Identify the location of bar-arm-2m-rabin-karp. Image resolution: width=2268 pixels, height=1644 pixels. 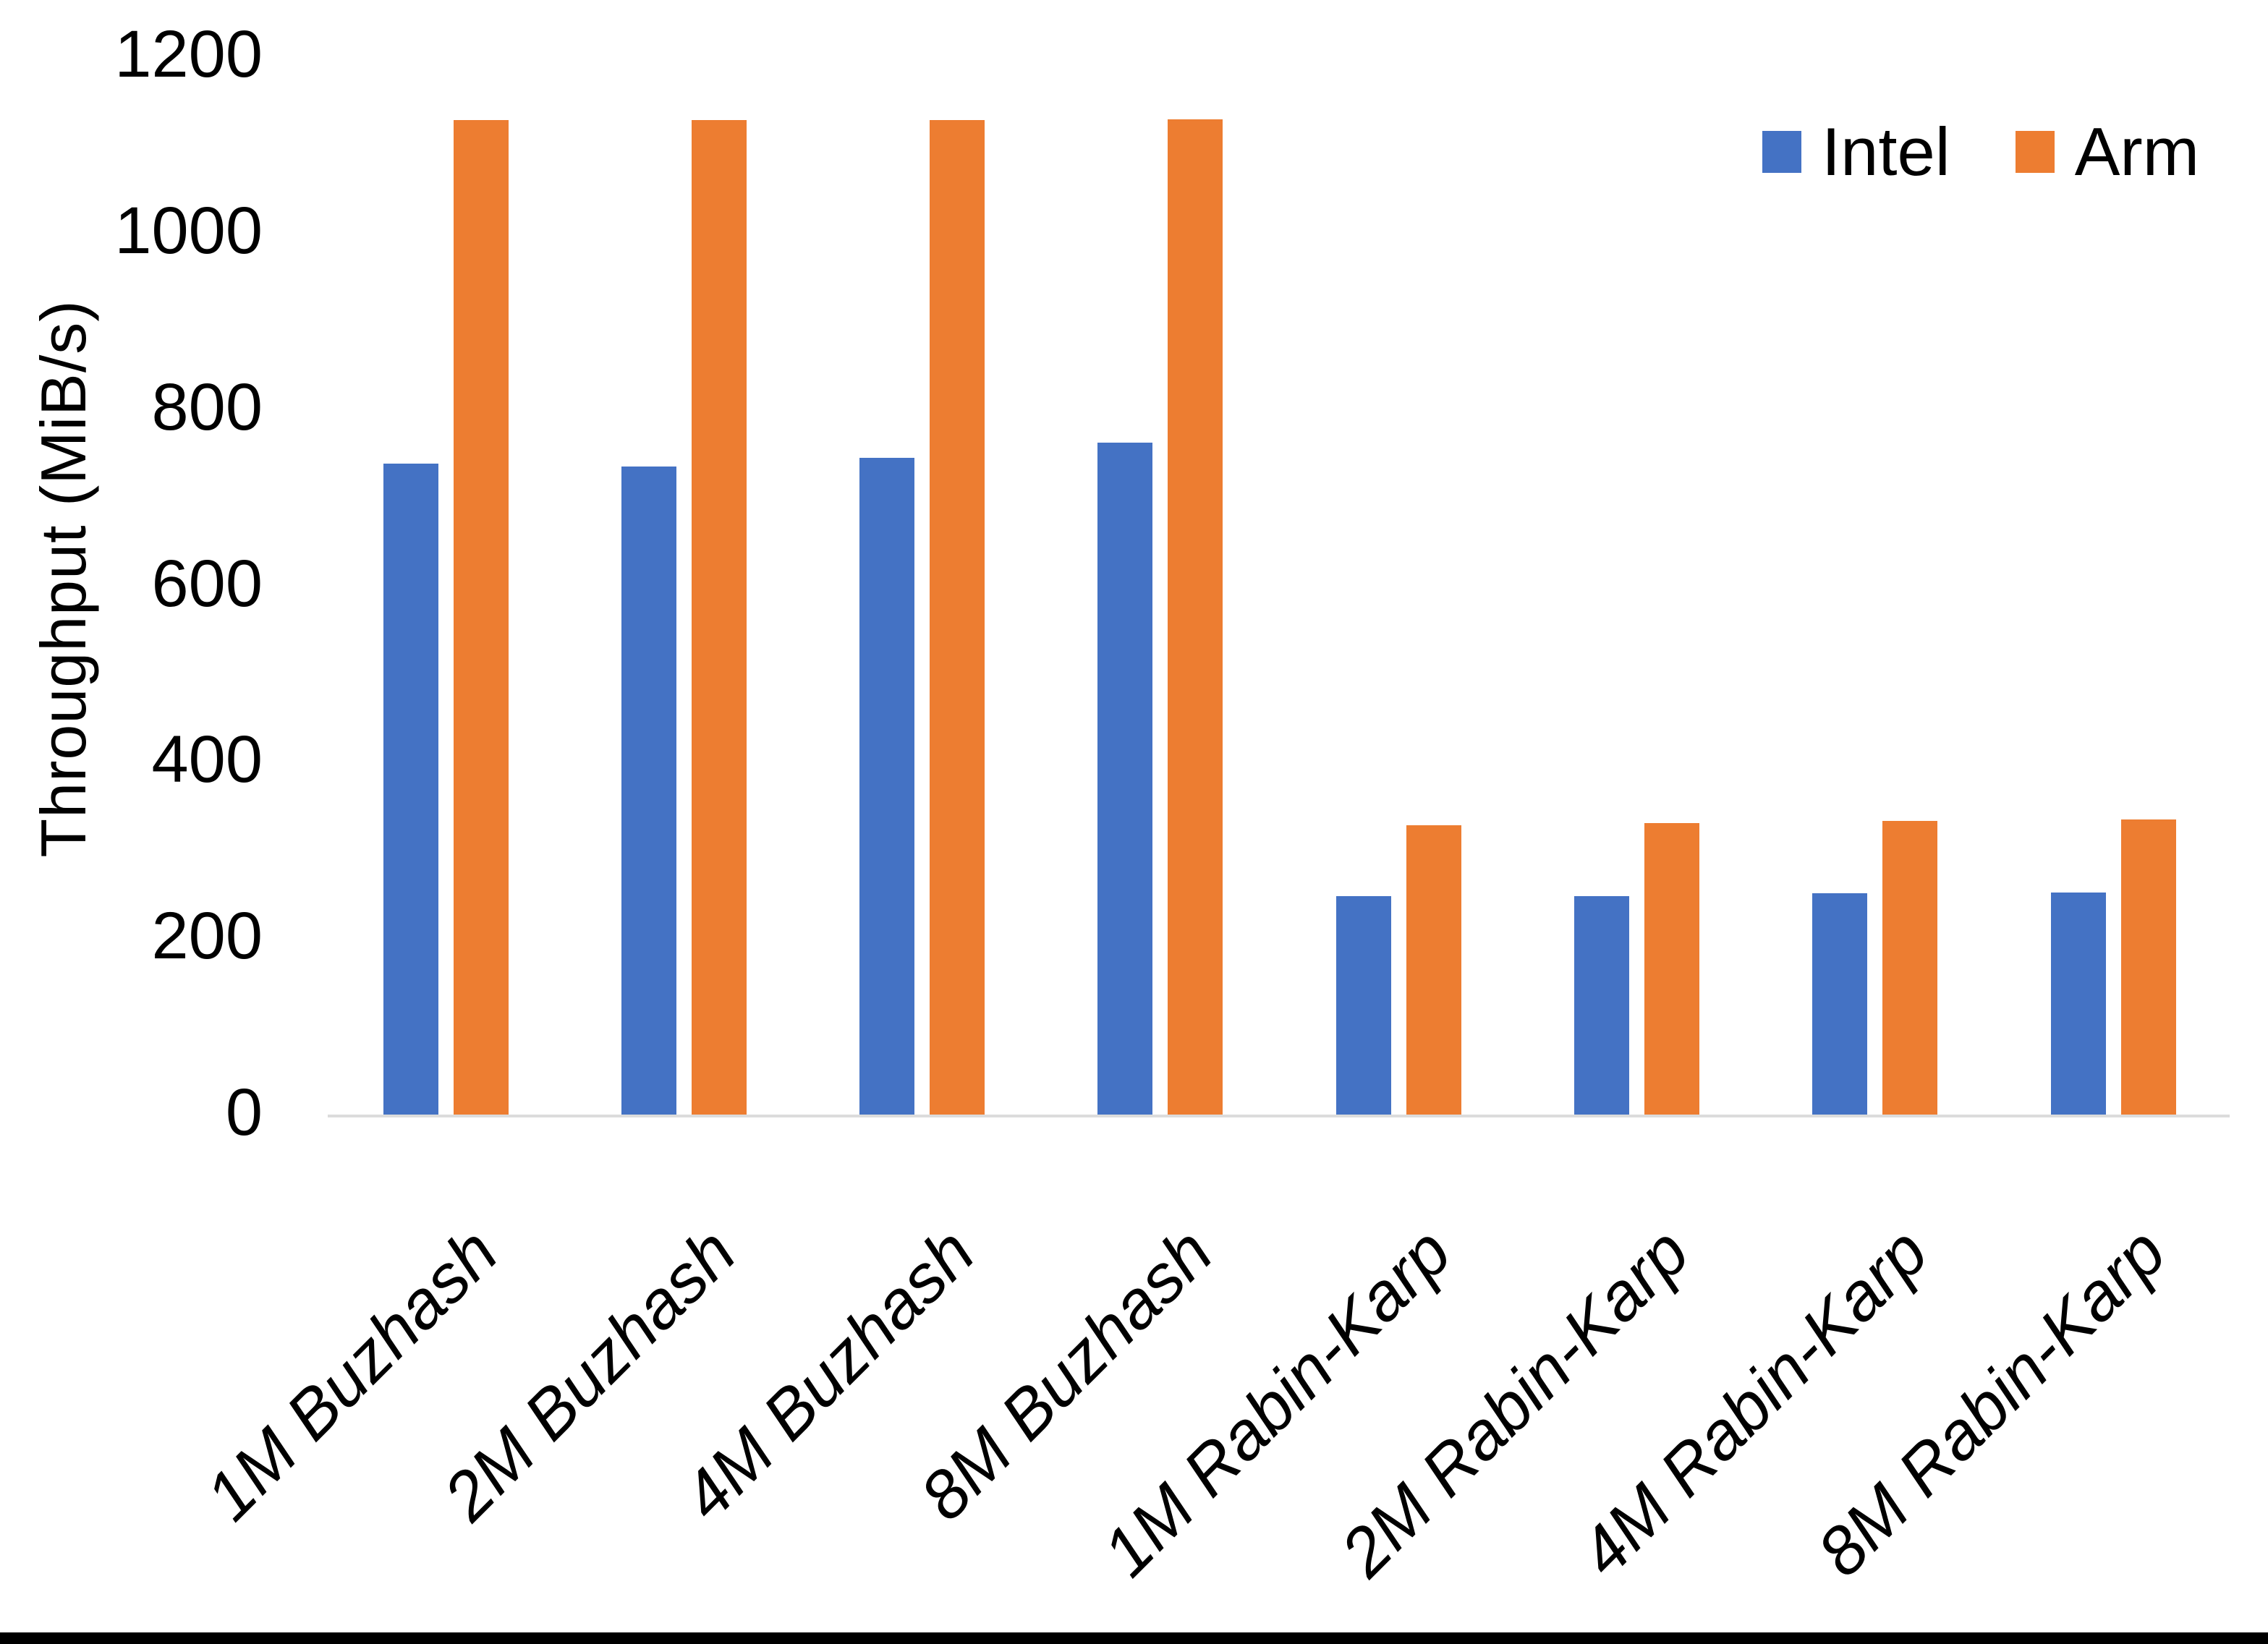
(1671, 969).